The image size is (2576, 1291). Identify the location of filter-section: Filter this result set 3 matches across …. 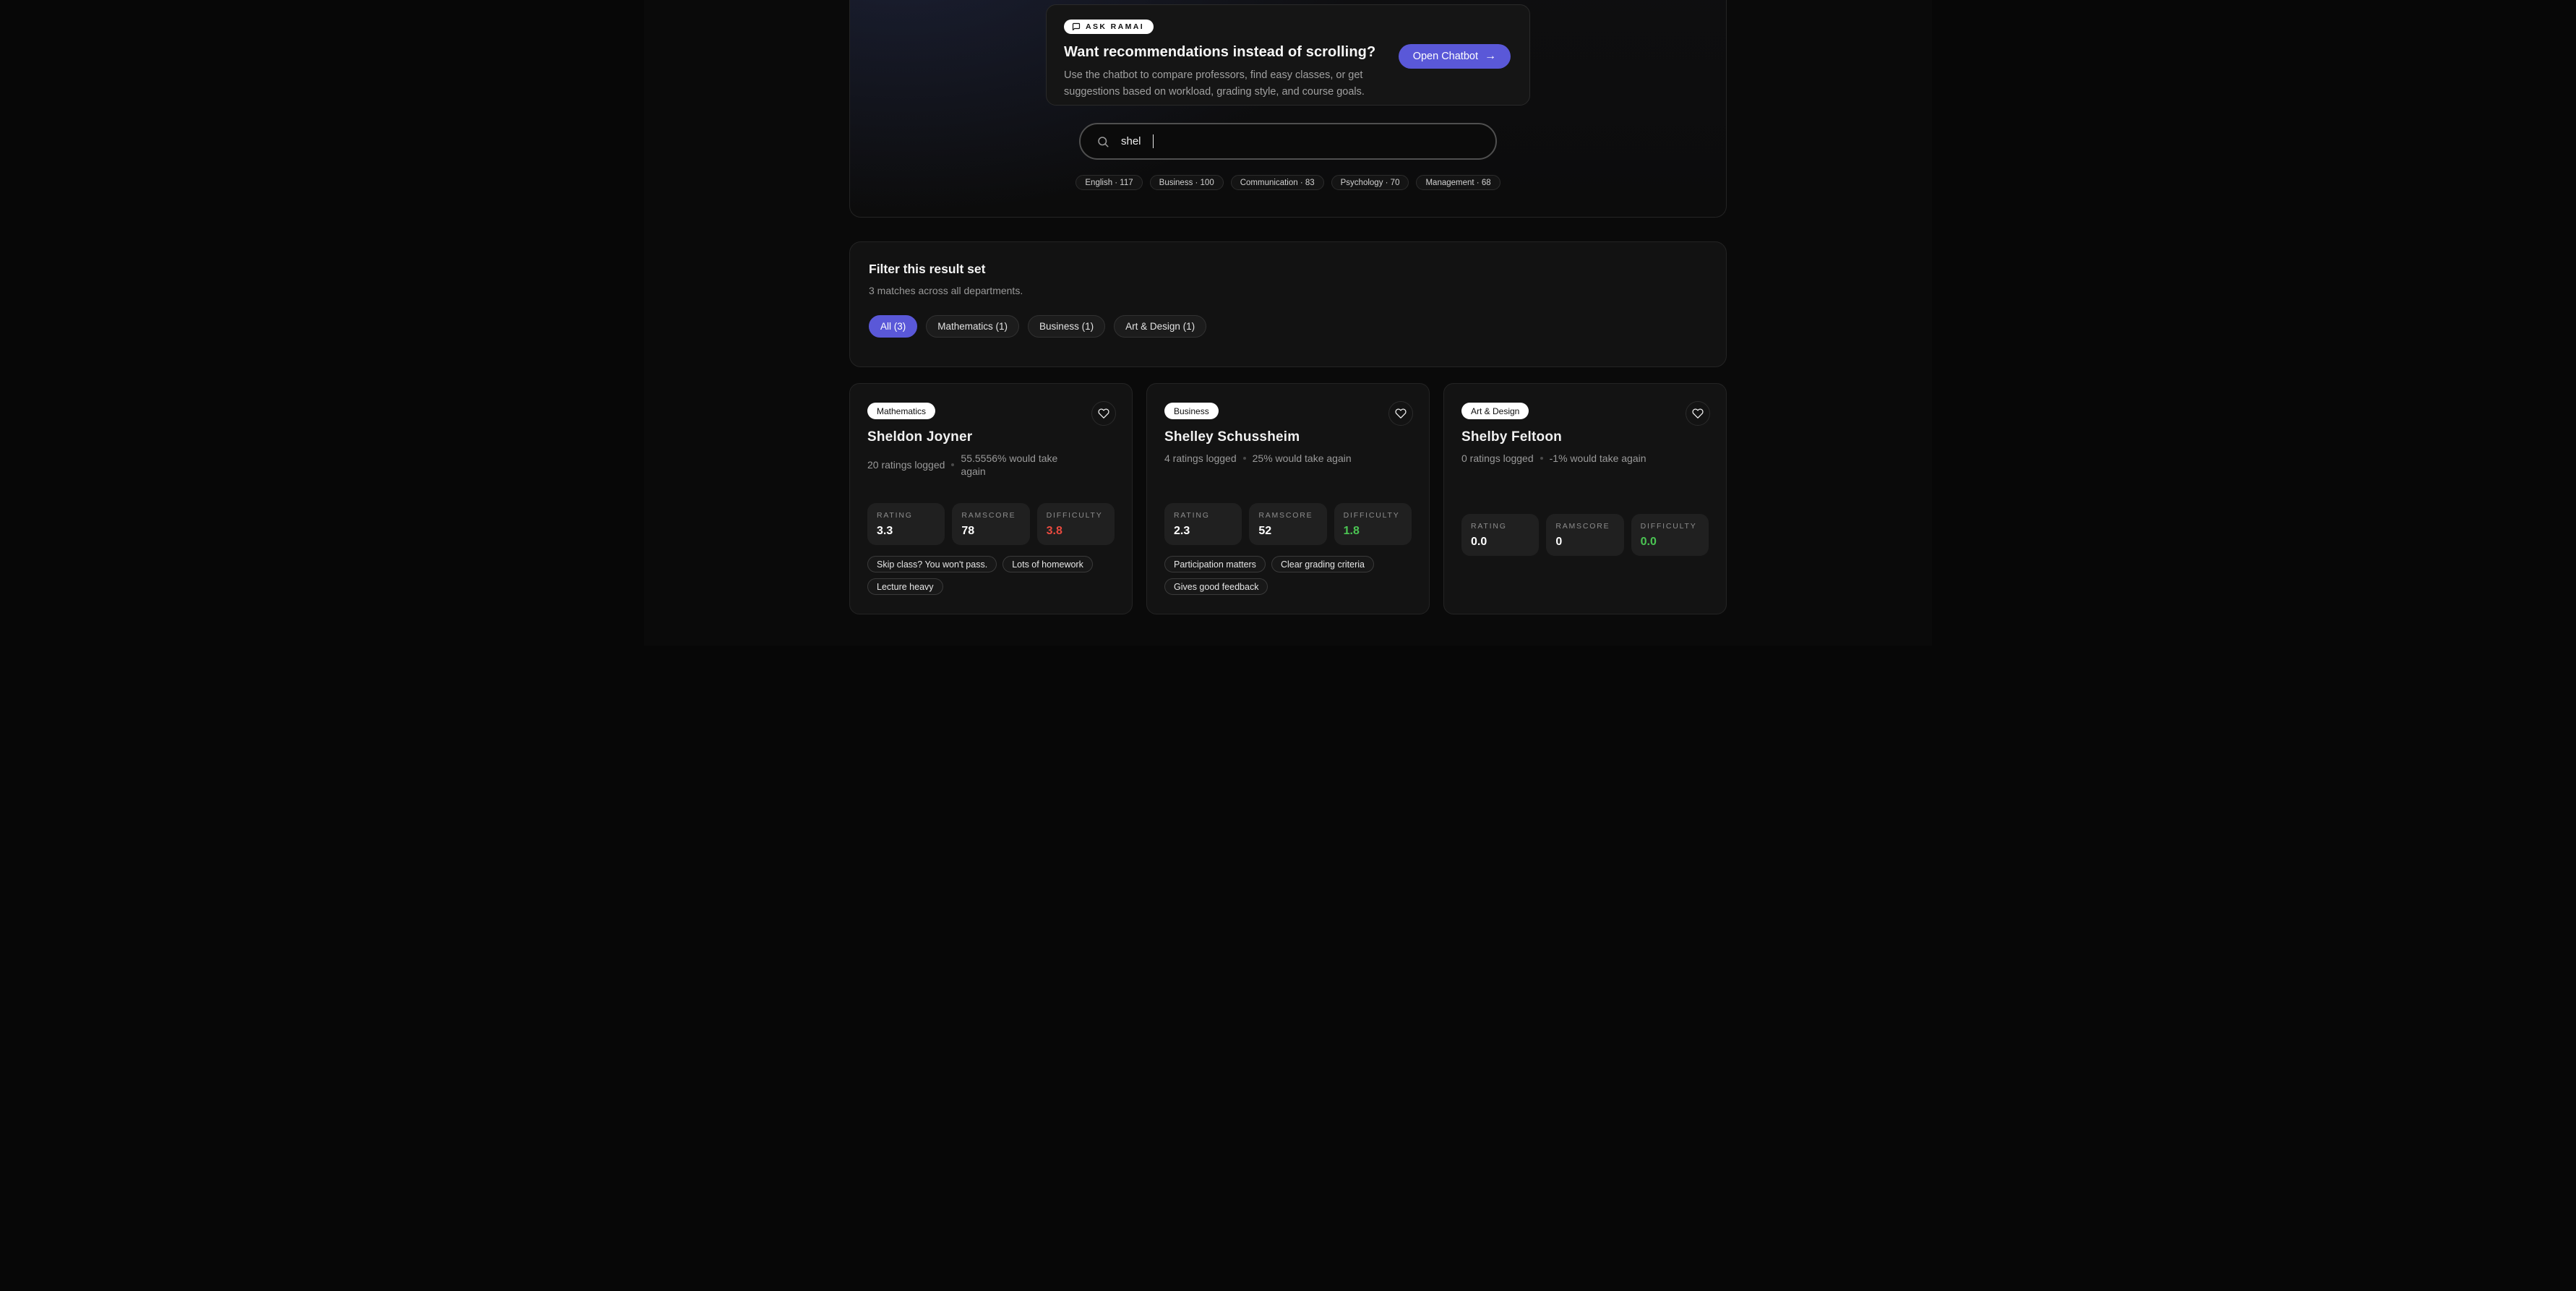
(1288, 304).